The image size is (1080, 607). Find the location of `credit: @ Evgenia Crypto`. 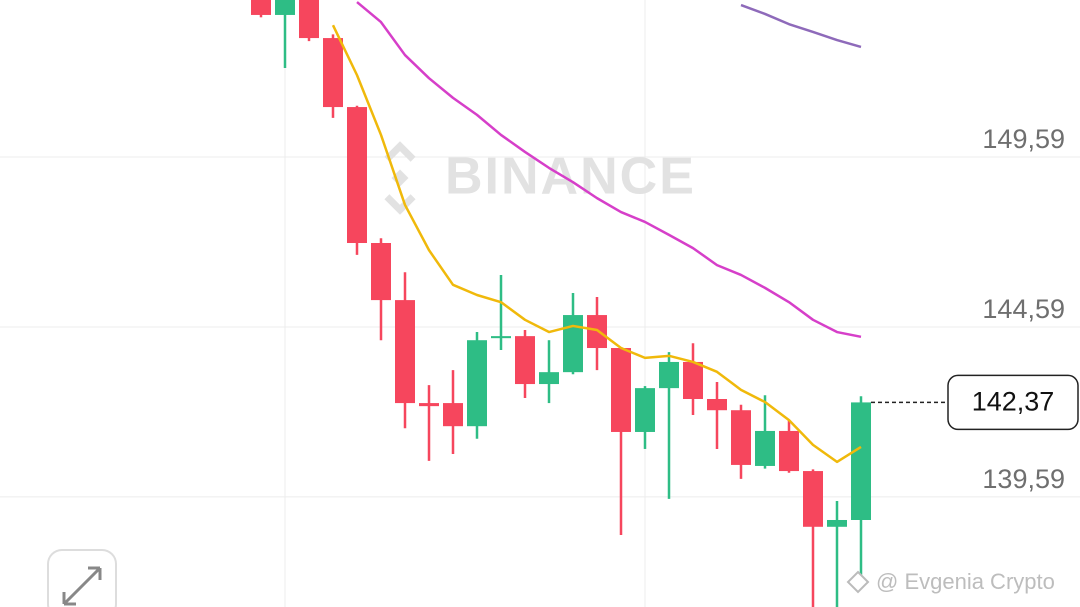

credit: @ Evgenia Crypto is located at coordinates (950, 581).